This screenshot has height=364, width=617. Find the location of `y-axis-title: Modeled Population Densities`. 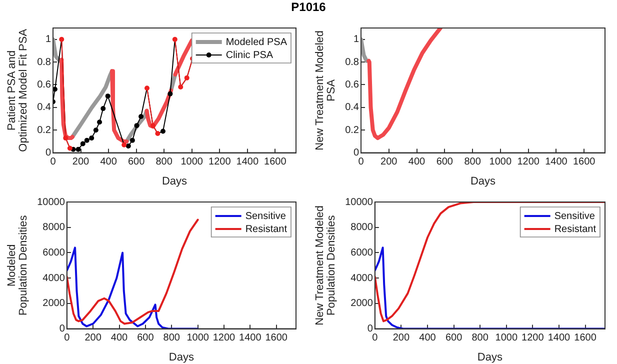

y-axis-title: Modeled Population Densities is located at coordinates (18, 265).